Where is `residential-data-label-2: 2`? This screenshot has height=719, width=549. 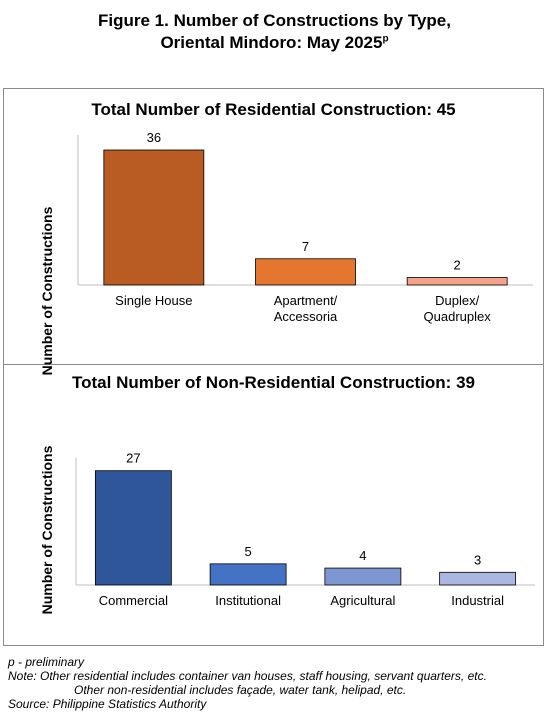
residential-data-label-2: 2 is located at coordinates (457, 265).